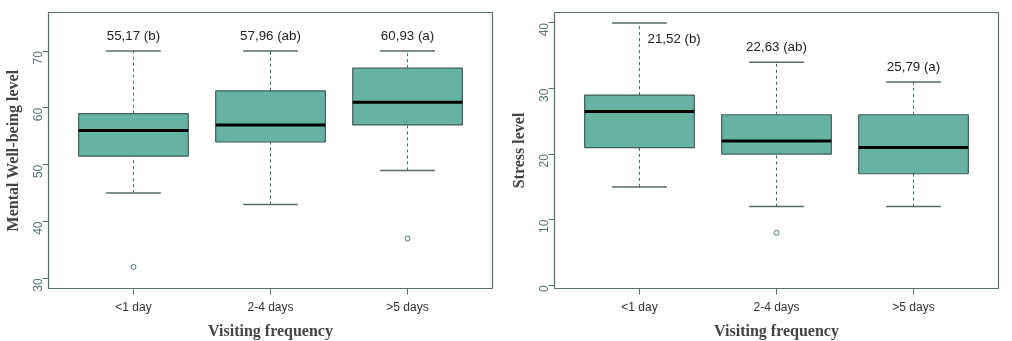  Describe the element at coordinates (913, 66) in the screenshot. I see `annotation: 25,79 (a)` at that location.